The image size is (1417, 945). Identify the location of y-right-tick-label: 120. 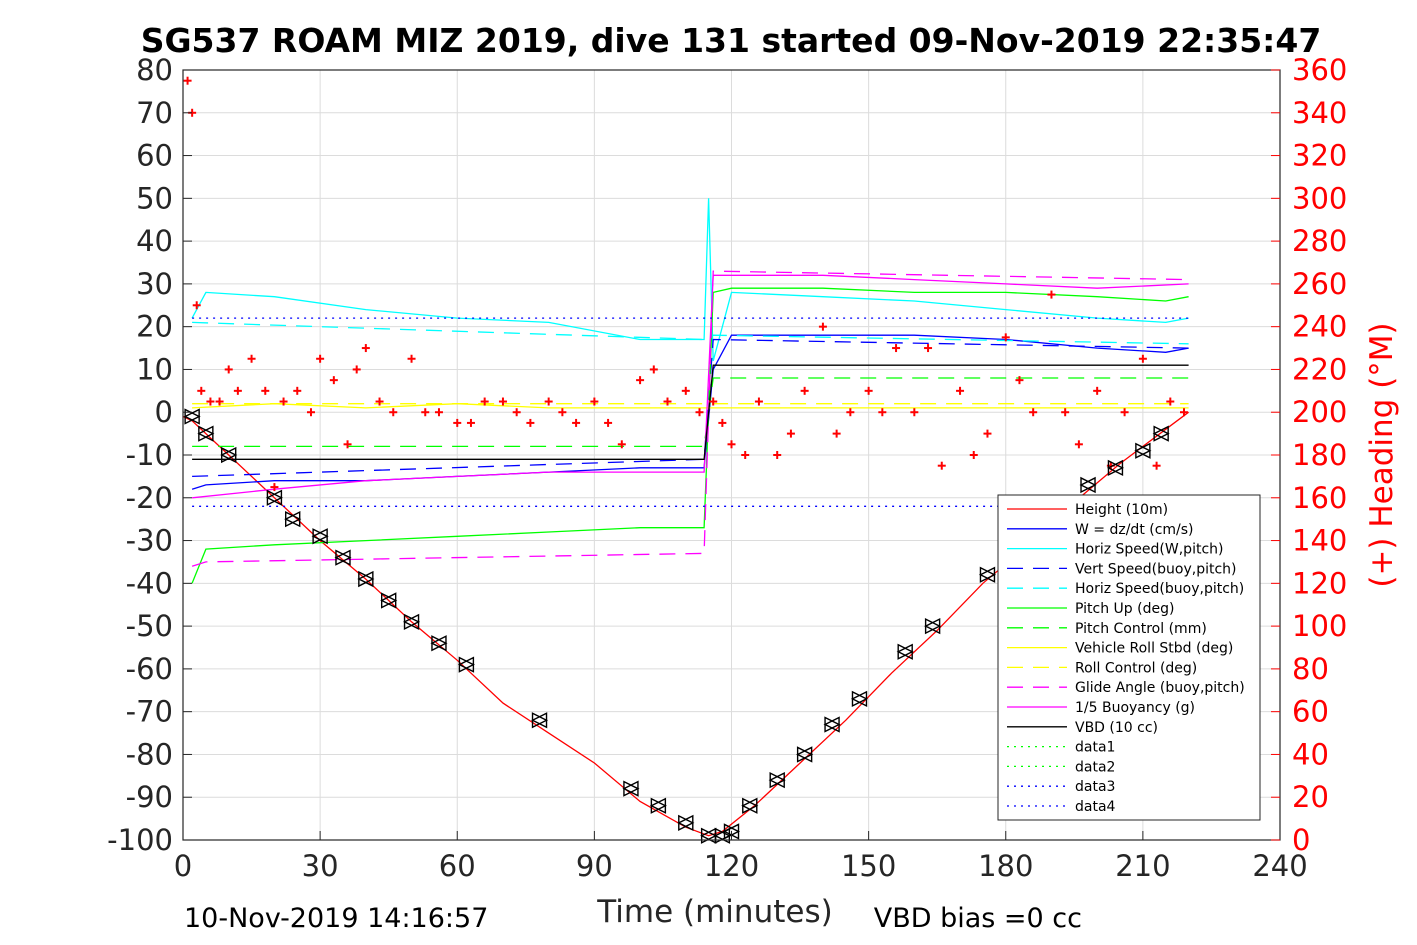
(1319, 583).